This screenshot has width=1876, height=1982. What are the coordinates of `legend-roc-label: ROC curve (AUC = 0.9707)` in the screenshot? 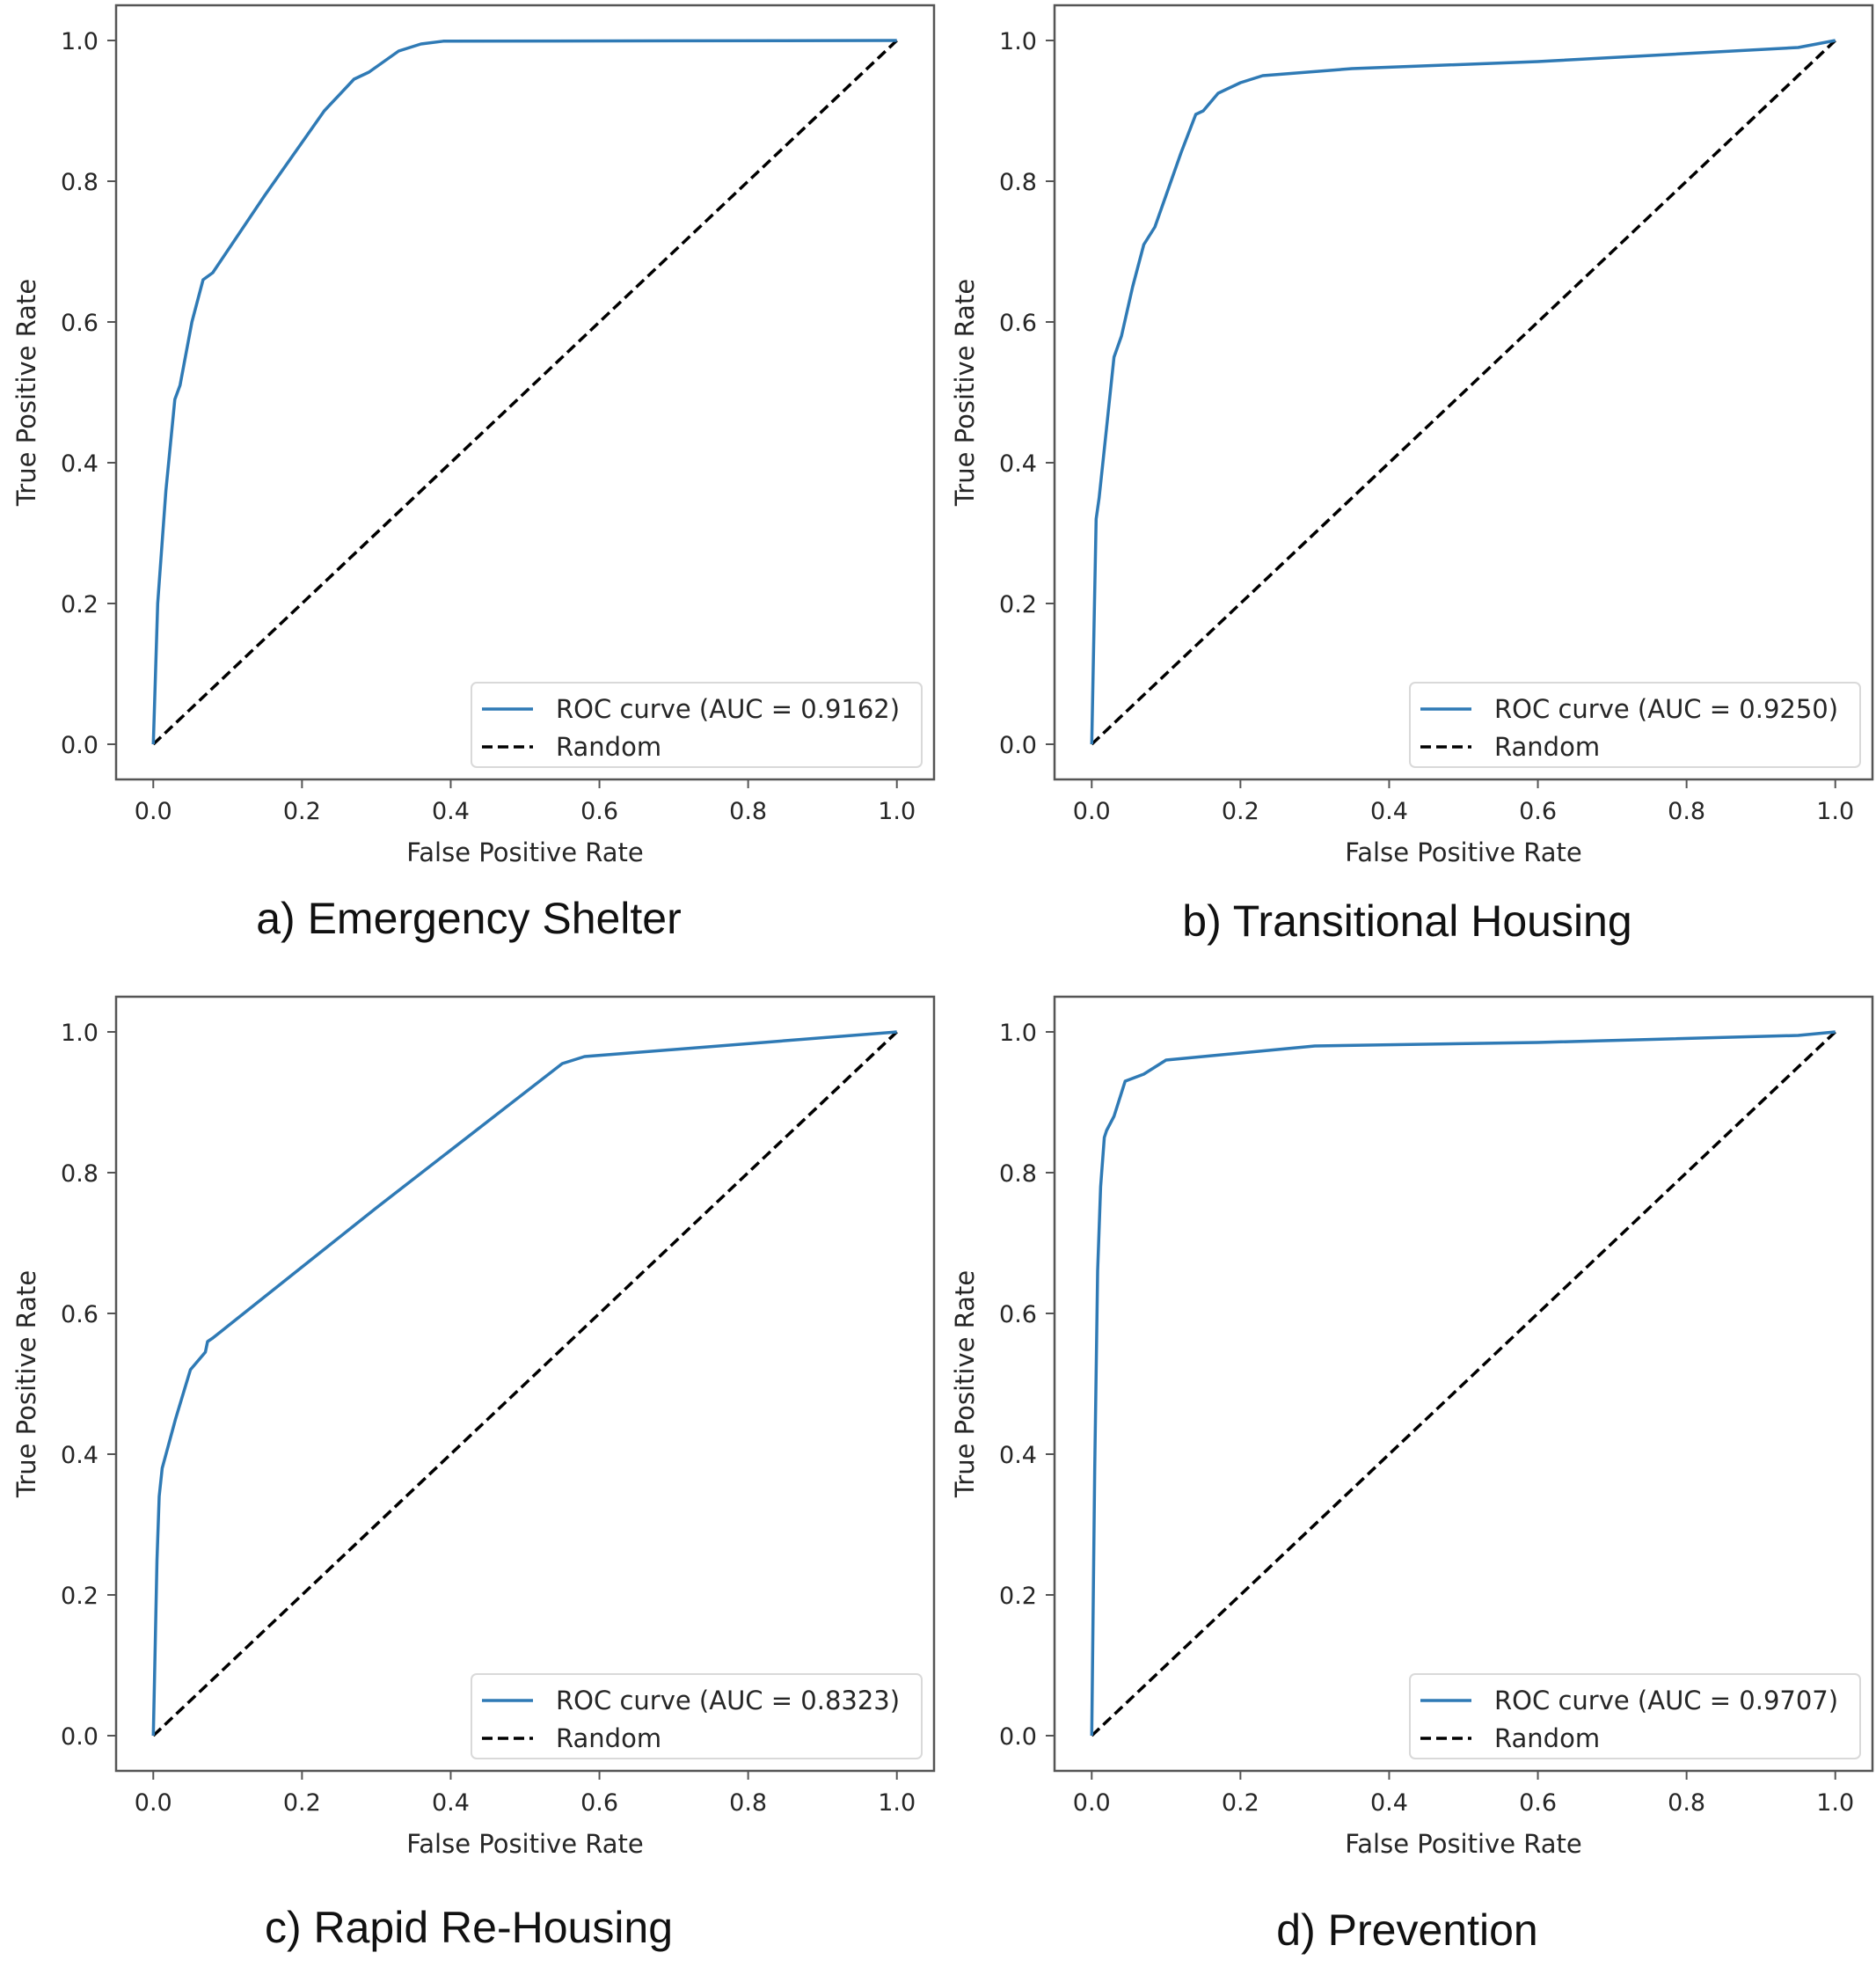 It's located at (1666, 1700).